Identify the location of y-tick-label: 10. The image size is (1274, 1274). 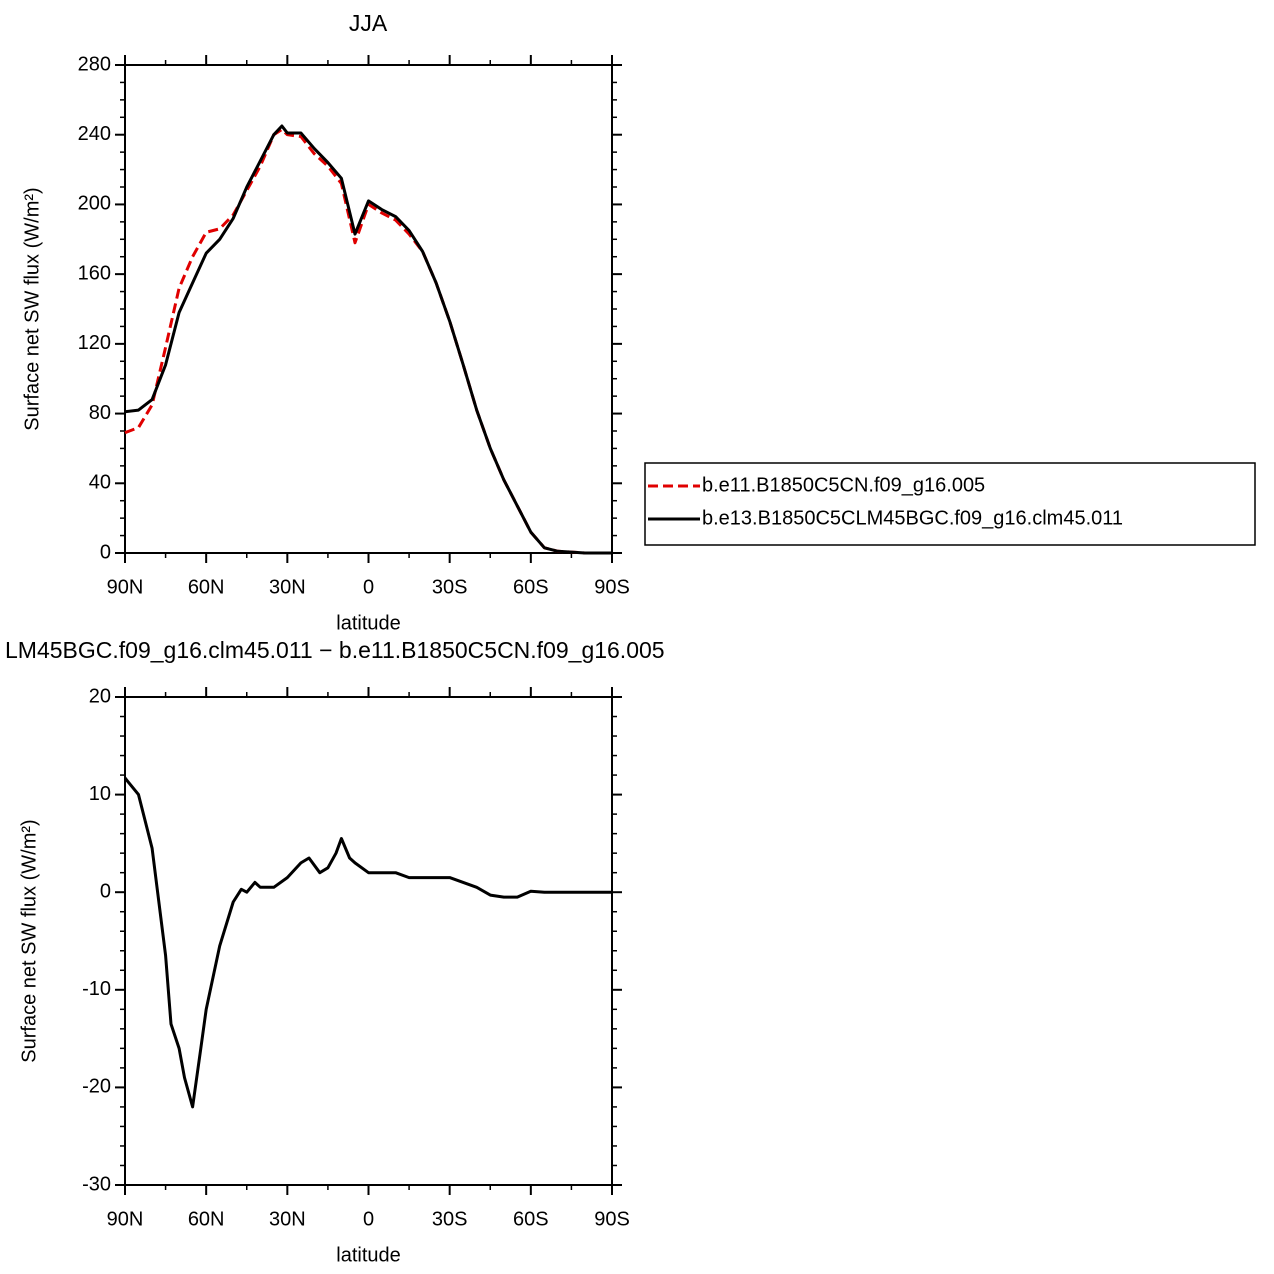
(100, 794).